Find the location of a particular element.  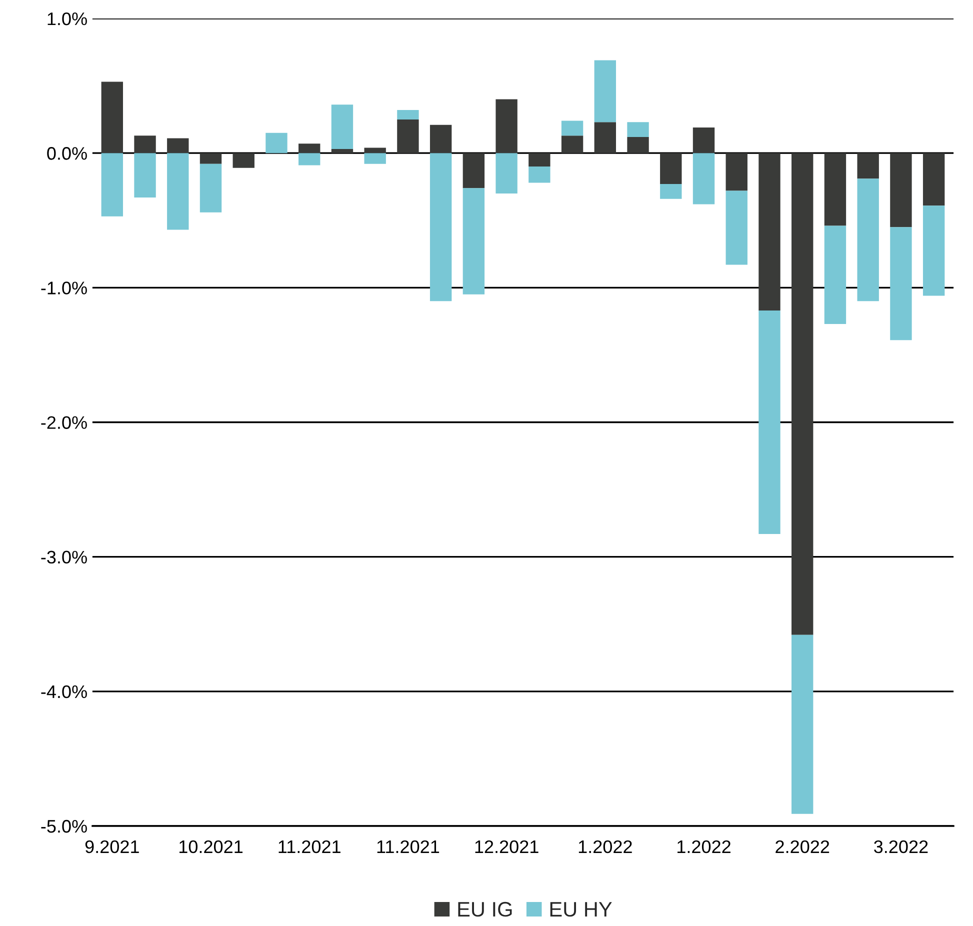

y-tick-label: -3.0% is located at coordinates (64, 557).